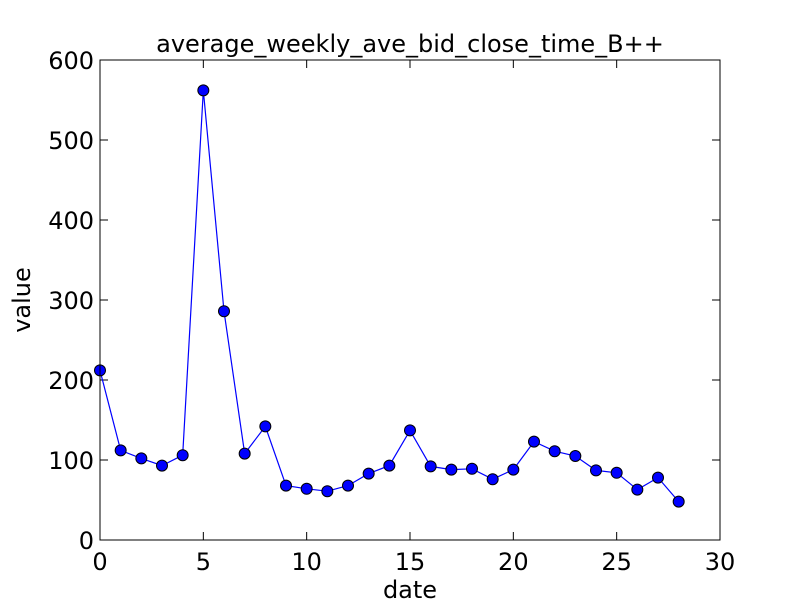 The width and height of the screenshot is (800, 600). Describe the element at coordinates (410, 588) in the screenshot. I see `x-axis-label: date` at that location.